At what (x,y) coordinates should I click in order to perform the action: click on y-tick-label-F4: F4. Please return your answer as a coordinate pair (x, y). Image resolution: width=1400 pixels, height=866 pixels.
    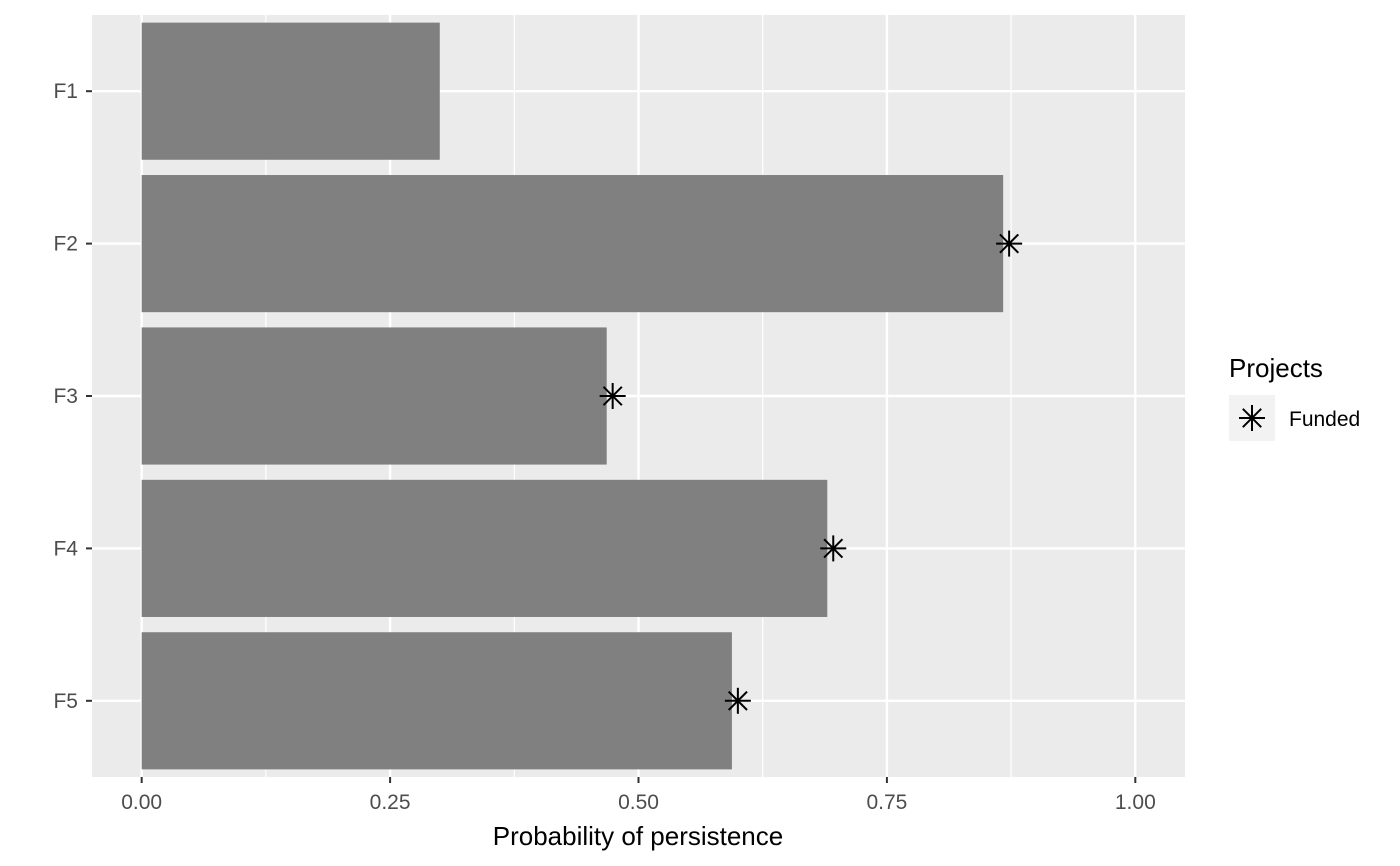
    Looking at the image, I should click on (65, 548).